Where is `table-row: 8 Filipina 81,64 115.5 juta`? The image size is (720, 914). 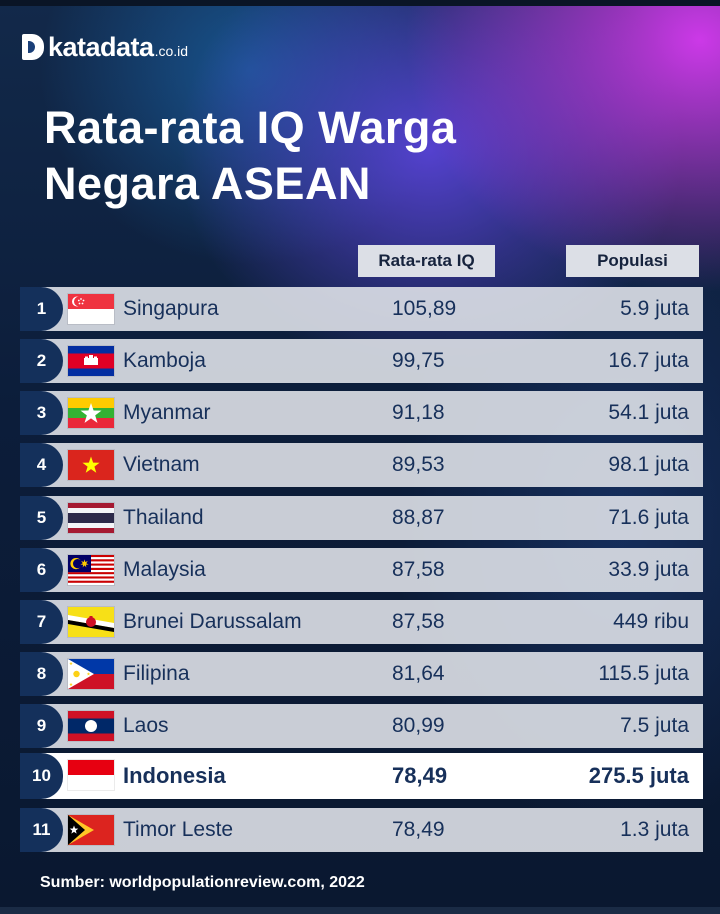
table-row: 8 Filipina 81,64 115.5 juta is located at coordinates (361, 674).